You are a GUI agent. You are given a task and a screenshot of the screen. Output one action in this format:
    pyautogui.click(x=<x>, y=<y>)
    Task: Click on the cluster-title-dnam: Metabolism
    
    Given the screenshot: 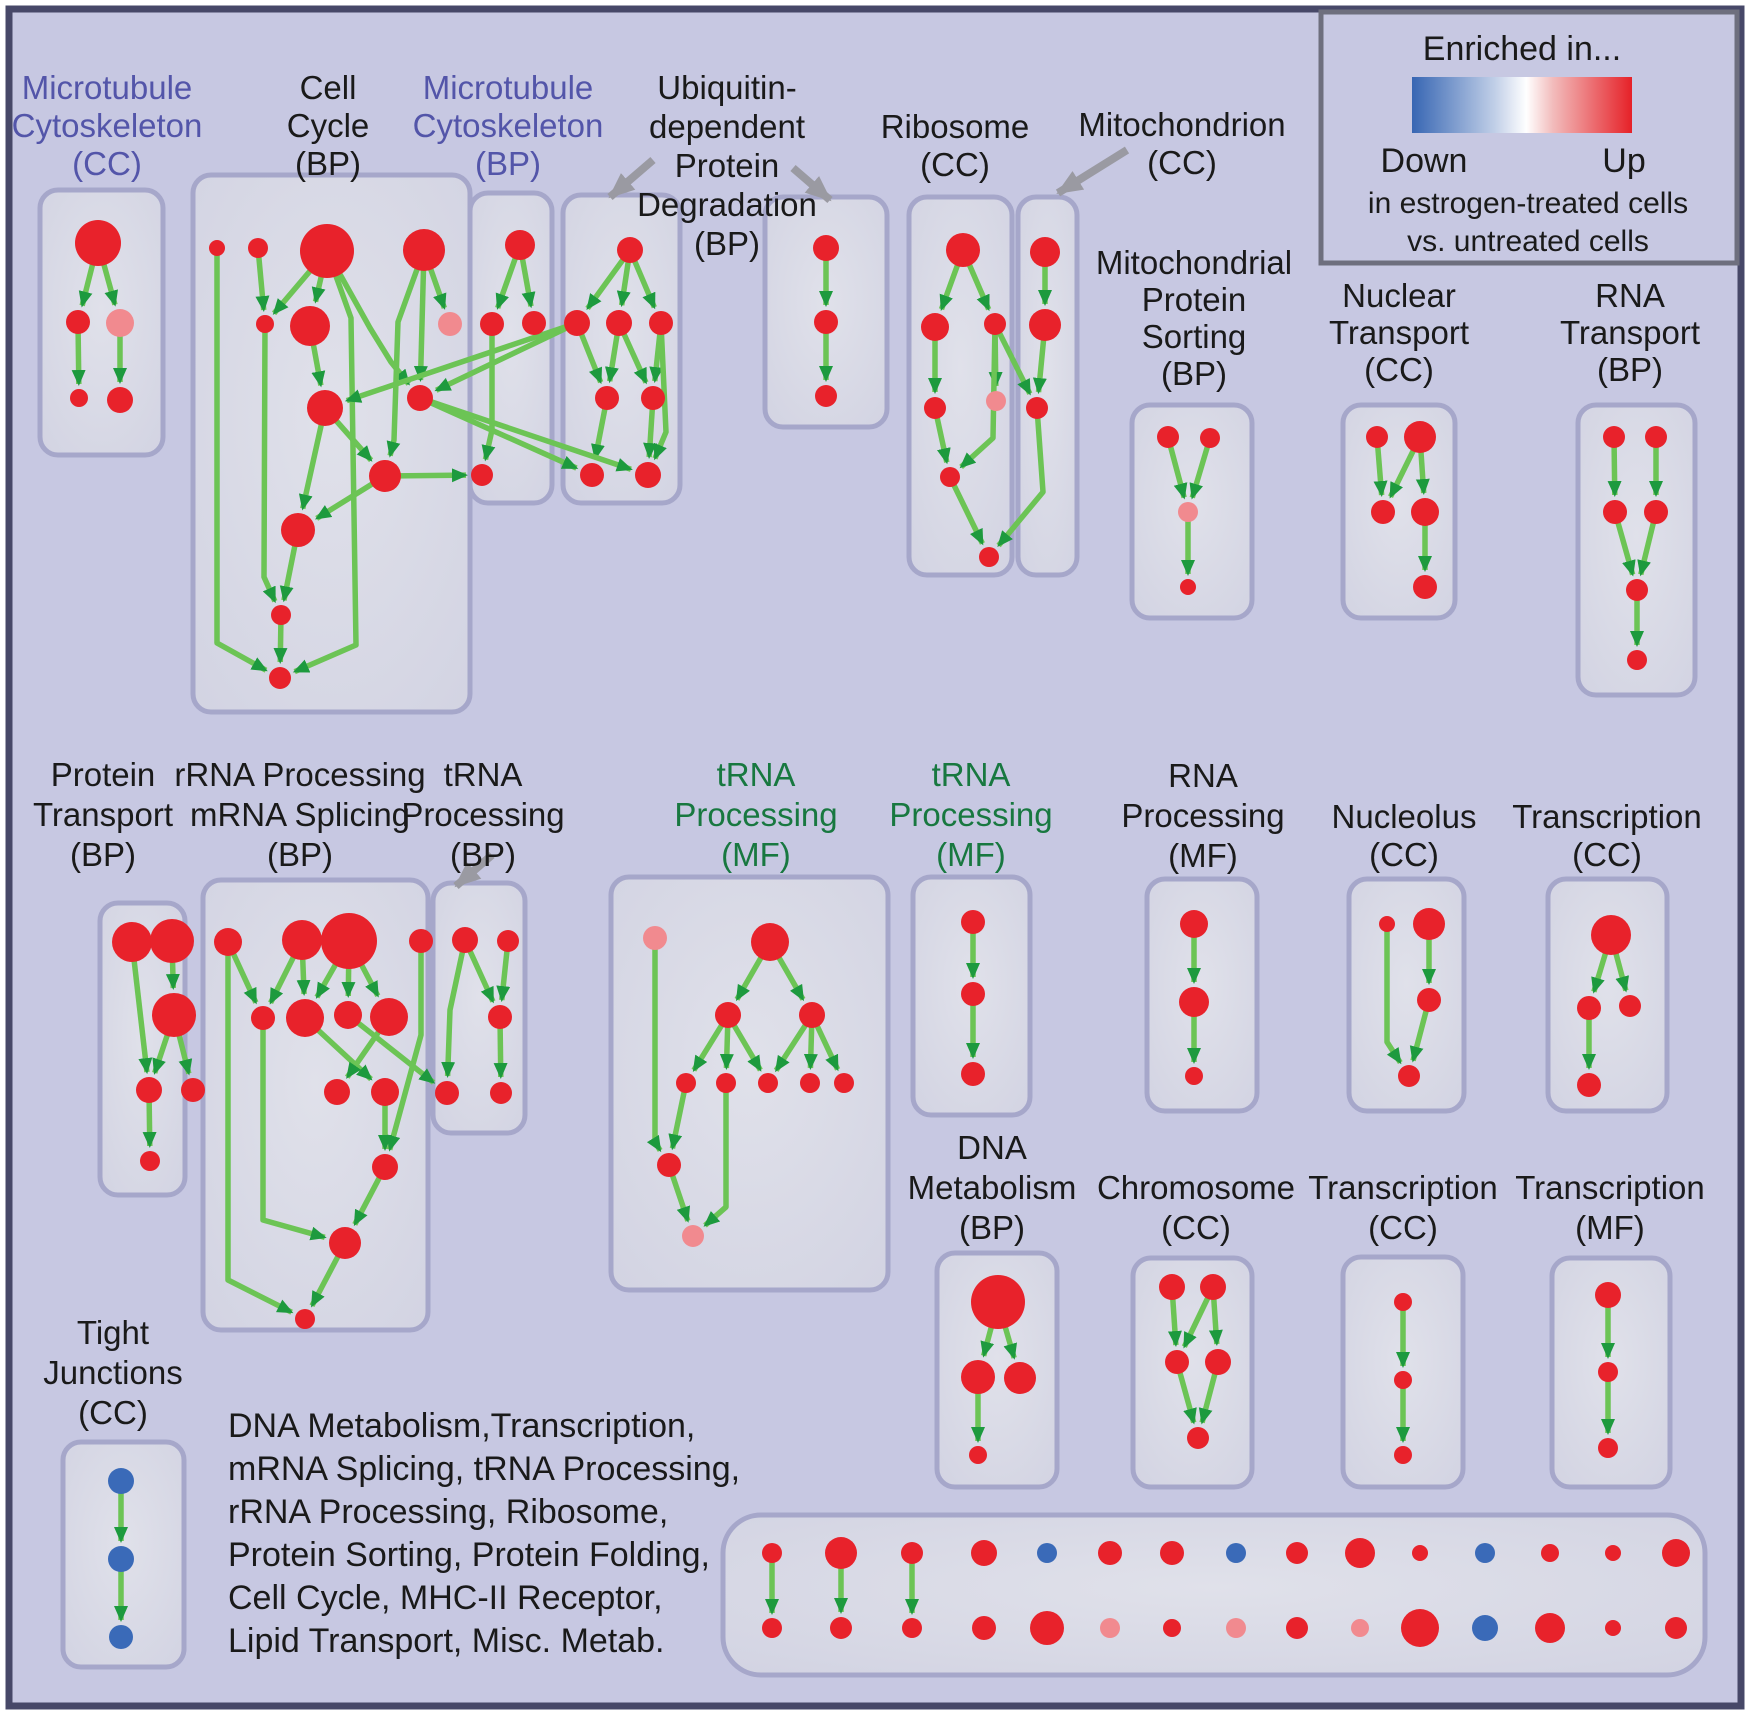 What is the action you would take?
    pyautogui.click(x=992, y=1187)
    